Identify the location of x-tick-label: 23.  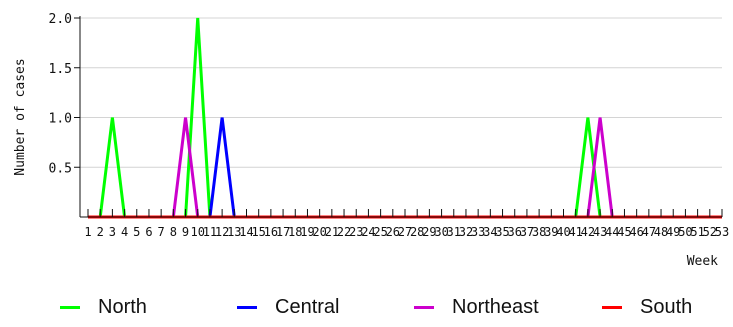
(356, 232).